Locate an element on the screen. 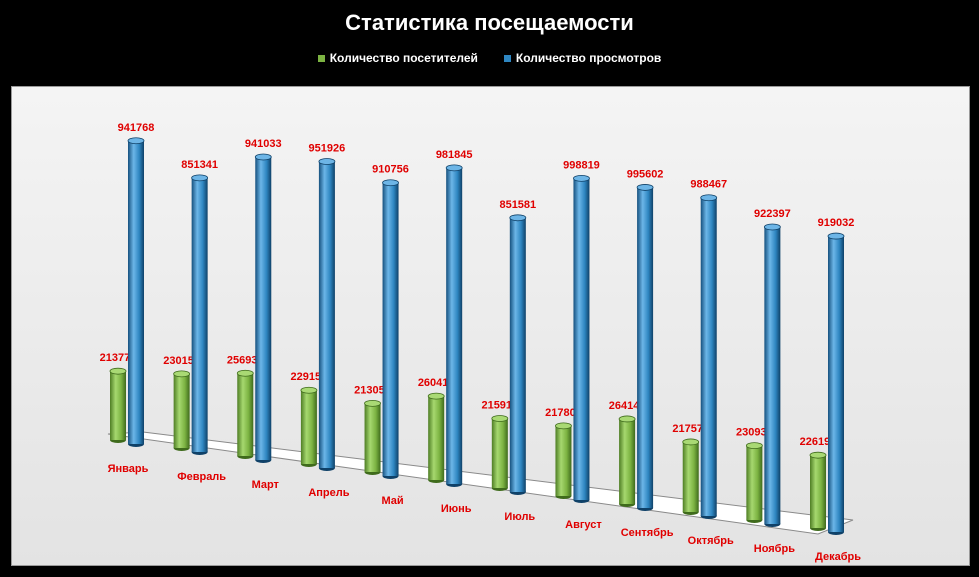  data-label-visitors-9: 217574 is located at coordinates (691, 429).